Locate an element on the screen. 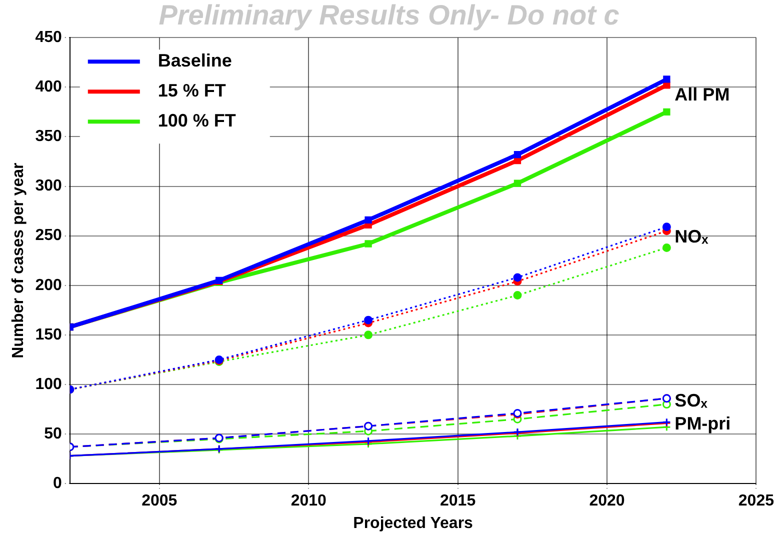  y-tick-label: 250 is located at coordinates (48, 235).